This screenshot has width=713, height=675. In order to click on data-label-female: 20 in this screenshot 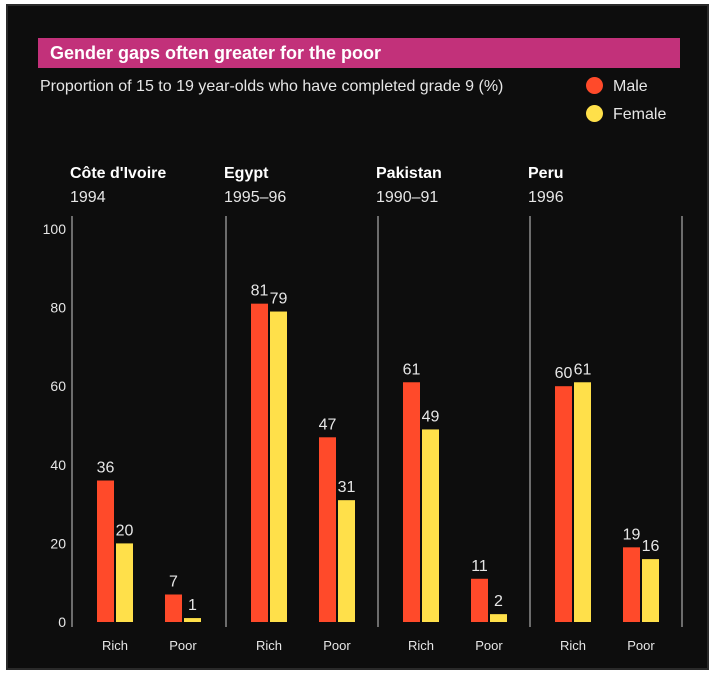, I will do `click(125, 530)`.